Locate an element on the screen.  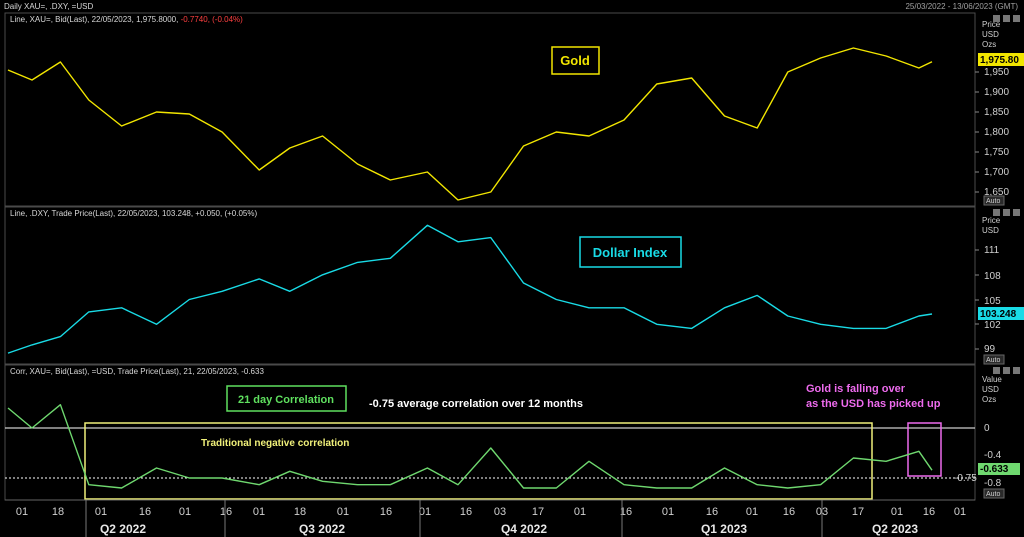
traditional-correlation-note: Traditional negative correlation is located at coordinates (275, 443).